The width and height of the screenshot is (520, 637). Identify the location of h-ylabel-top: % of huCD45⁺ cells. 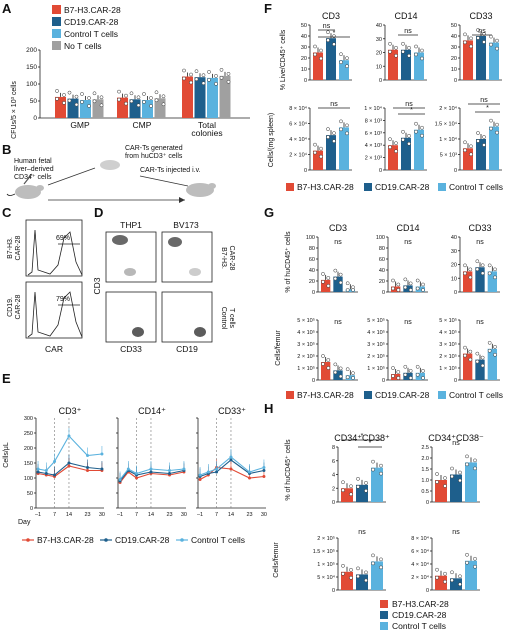
(288, 470).